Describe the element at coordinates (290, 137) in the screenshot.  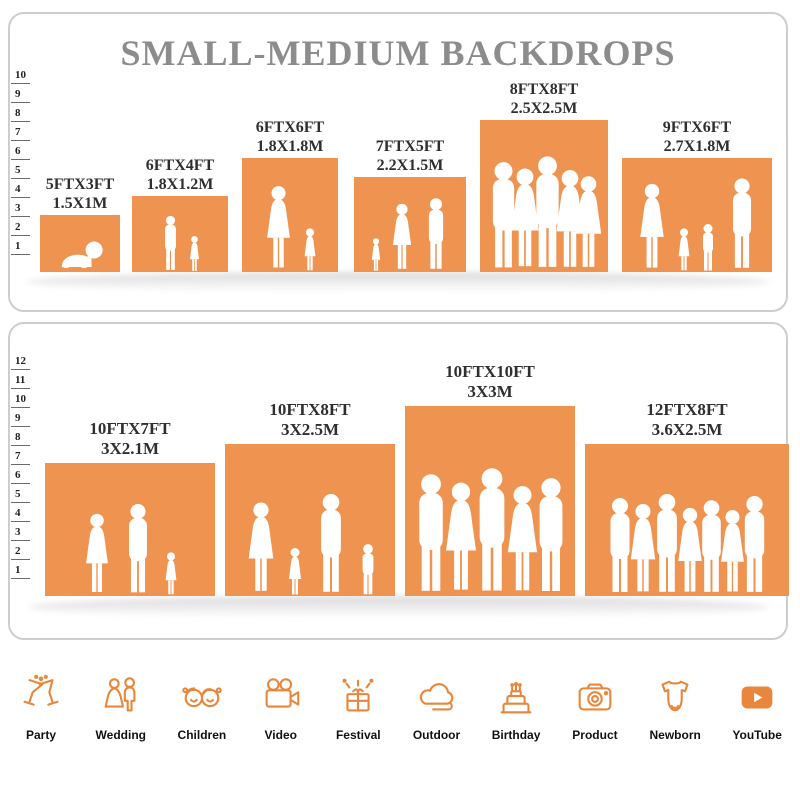
I see `backdrop-size-label: 6FTX6FT 1.8X1.8M` at that location.